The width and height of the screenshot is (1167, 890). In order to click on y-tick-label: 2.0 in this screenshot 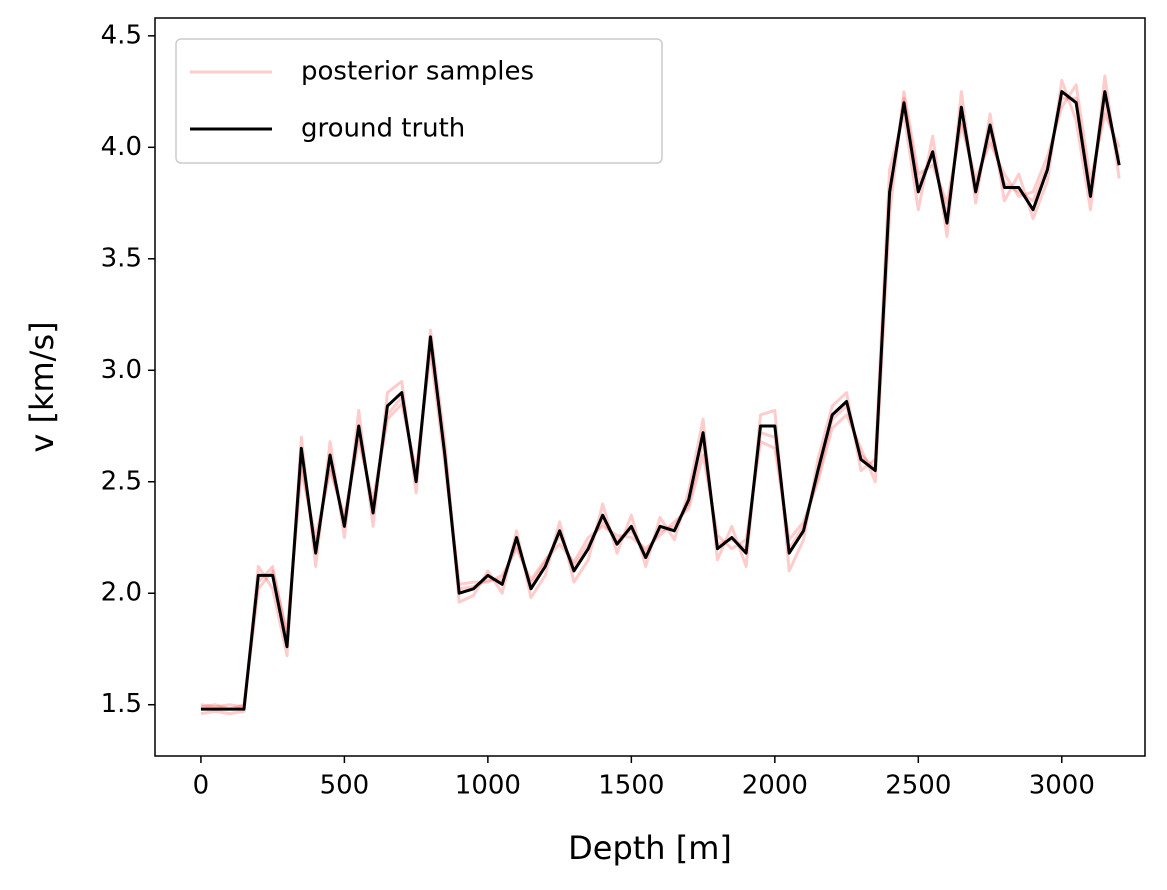, I will do `click(121, 593)`.